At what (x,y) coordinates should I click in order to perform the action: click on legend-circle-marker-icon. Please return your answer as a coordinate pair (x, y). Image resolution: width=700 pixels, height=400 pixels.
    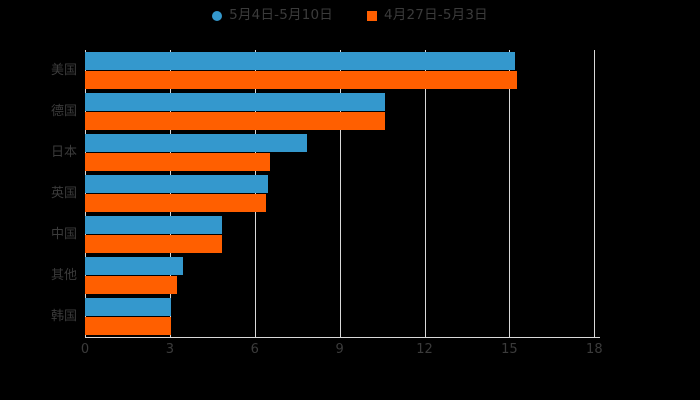
    Looking at the image, I should click on (217, 15).